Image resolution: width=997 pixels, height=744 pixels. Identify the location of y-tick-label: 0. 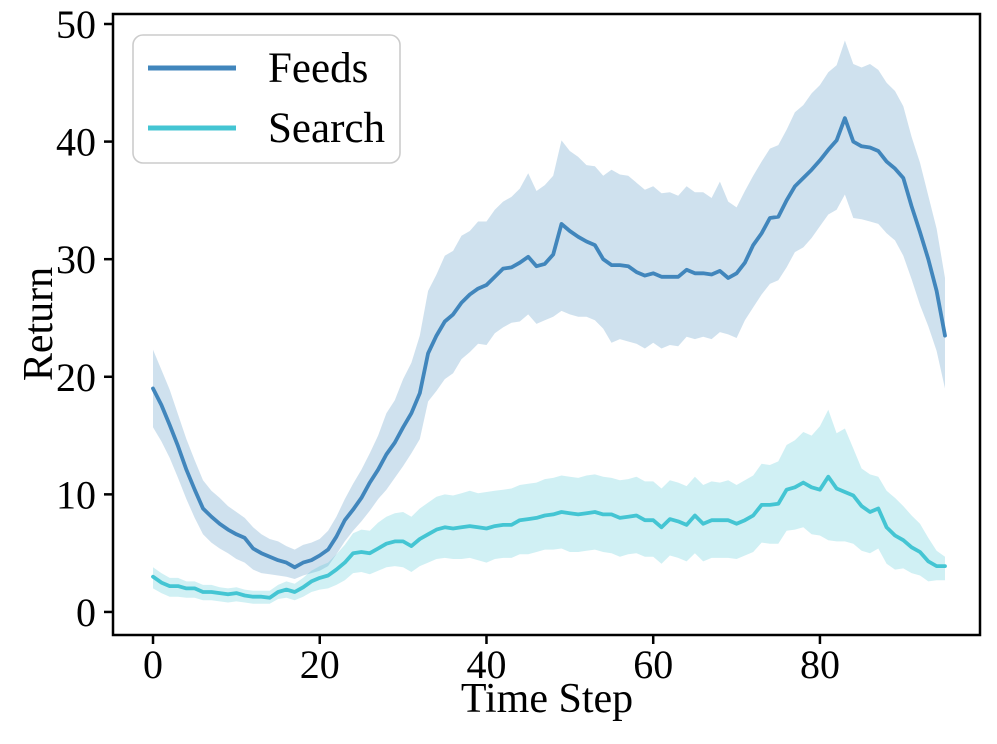
(86, 612).